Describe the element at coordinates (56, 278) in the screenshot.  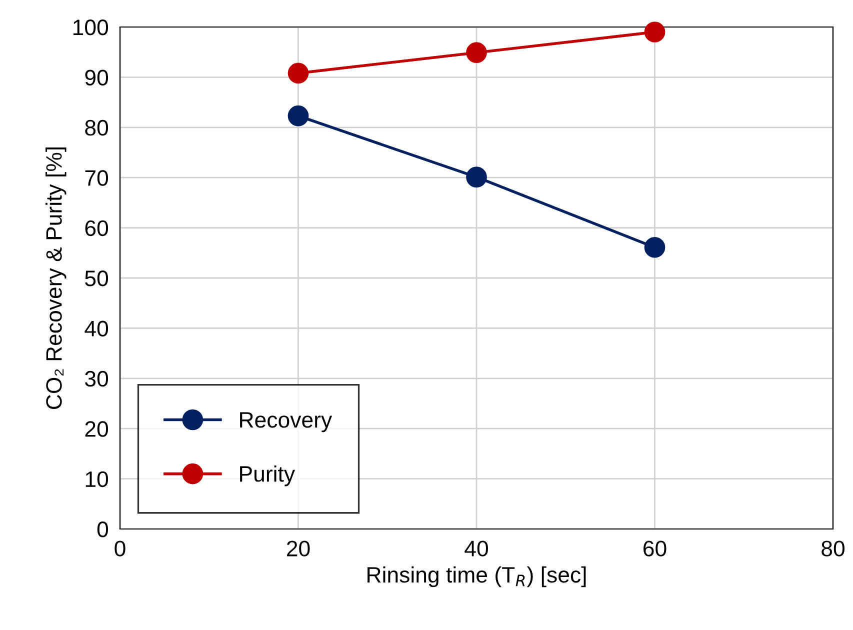
I see `y-axis-title: CO₂ Recovery & Purity [%]` at that location.